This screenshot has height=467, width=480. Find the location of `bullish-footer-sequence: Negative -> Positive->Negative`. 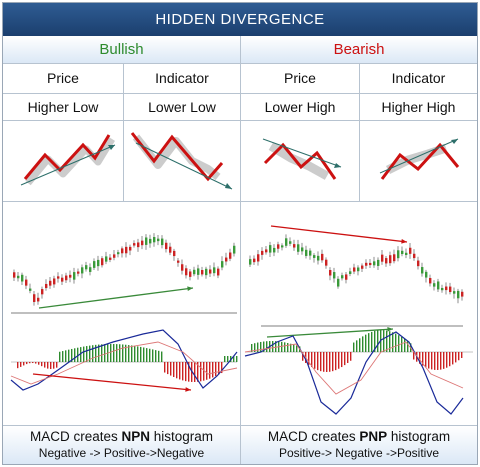

bullish-footer-sequence: Negative -> Positive->Negative is located at coordinates (121, 453).